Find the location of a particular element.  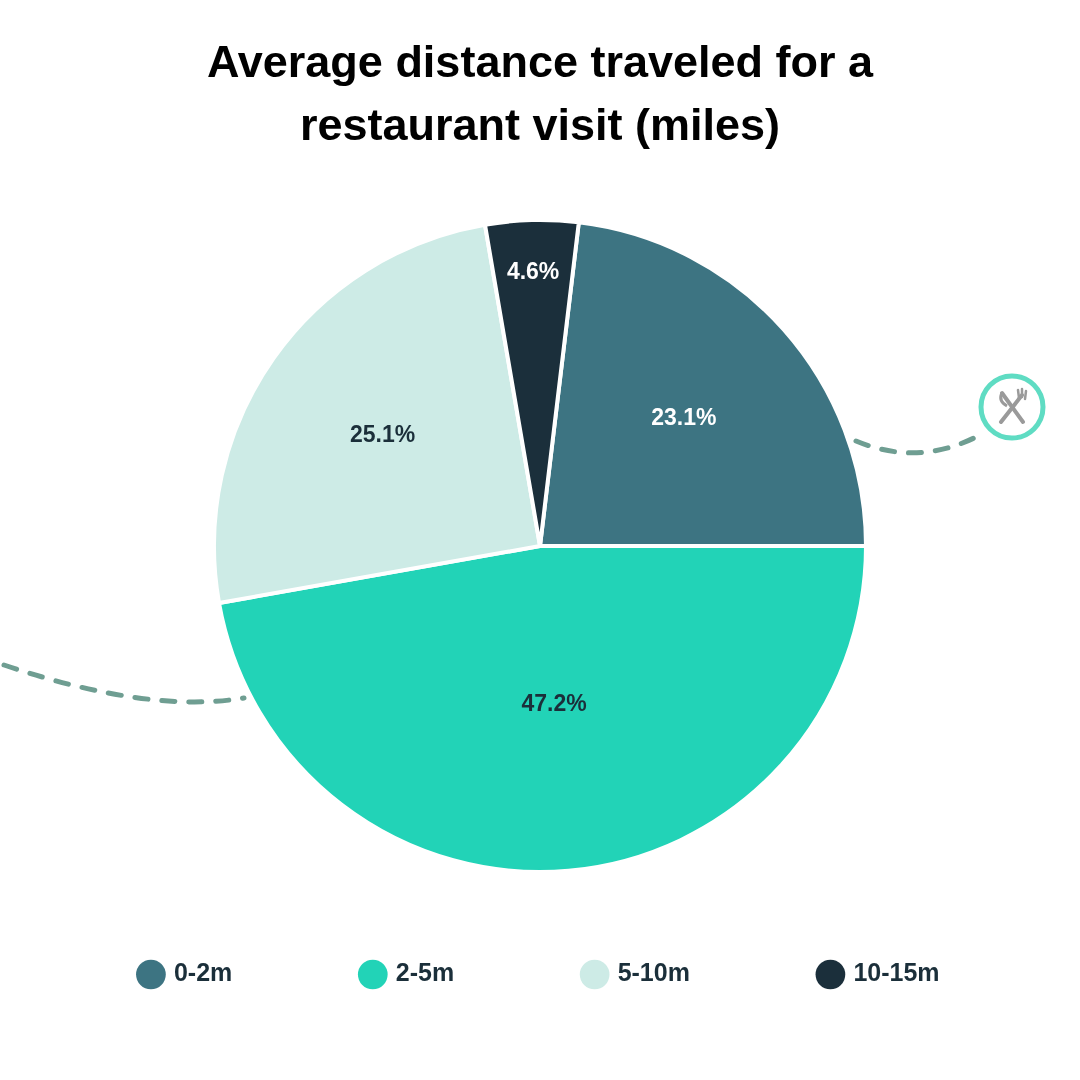

data-label: 25.1% is located at coordinates (383, 433).